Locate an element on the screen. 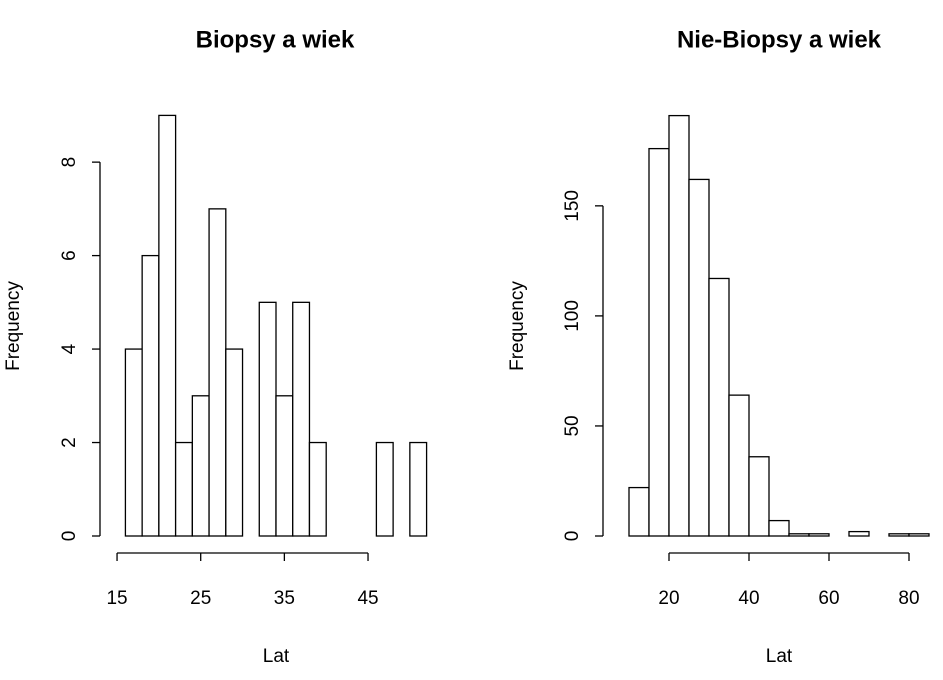 This screenshot has width=943, height=680. chart-title: Biopsy a wiek is located at coordinates (275, 39).